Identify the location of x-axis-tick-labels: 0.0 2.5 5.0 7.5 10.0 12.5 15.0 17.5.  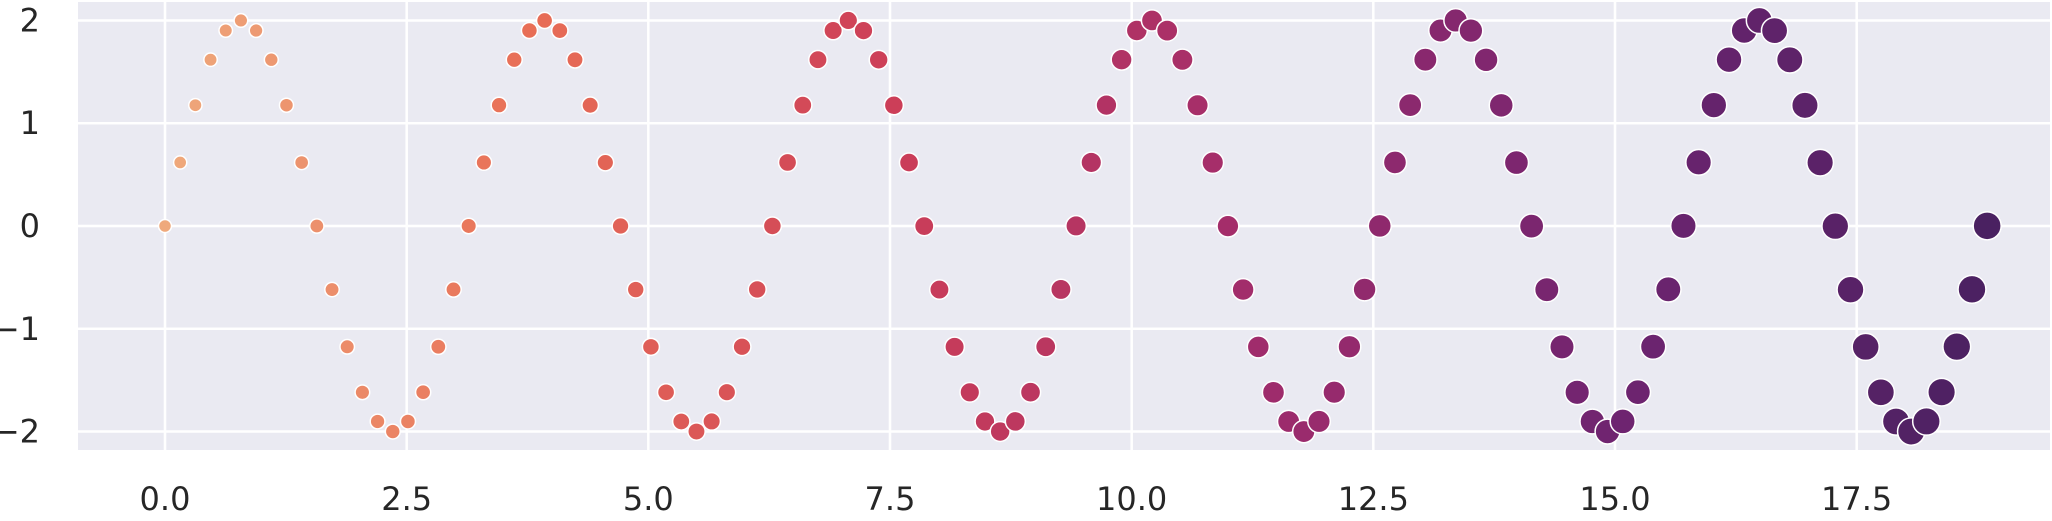
(1016, 499).